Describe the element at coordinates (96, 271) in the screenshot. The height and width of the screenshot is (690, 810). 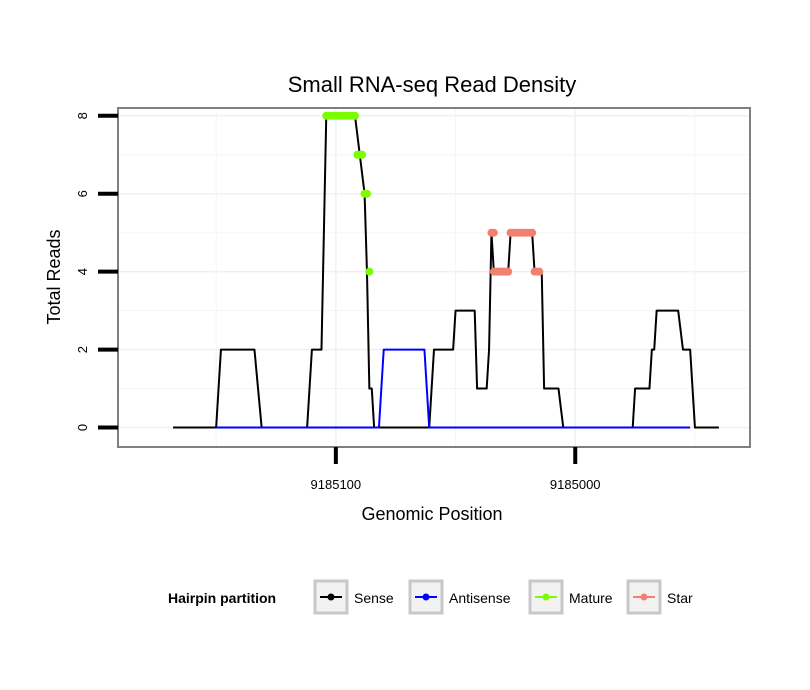
I see `y-axis: 0 2 4 6 8` at that location.